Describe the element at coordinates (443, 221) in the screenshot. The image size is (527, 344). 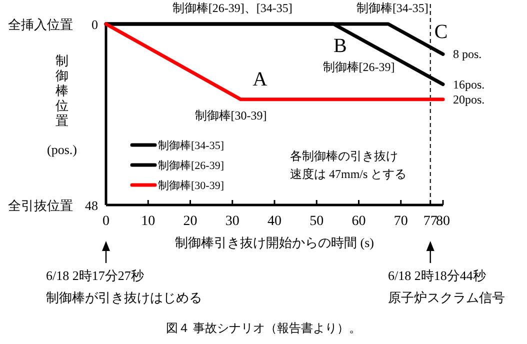
I see `x-tick-label: 80` at that location.